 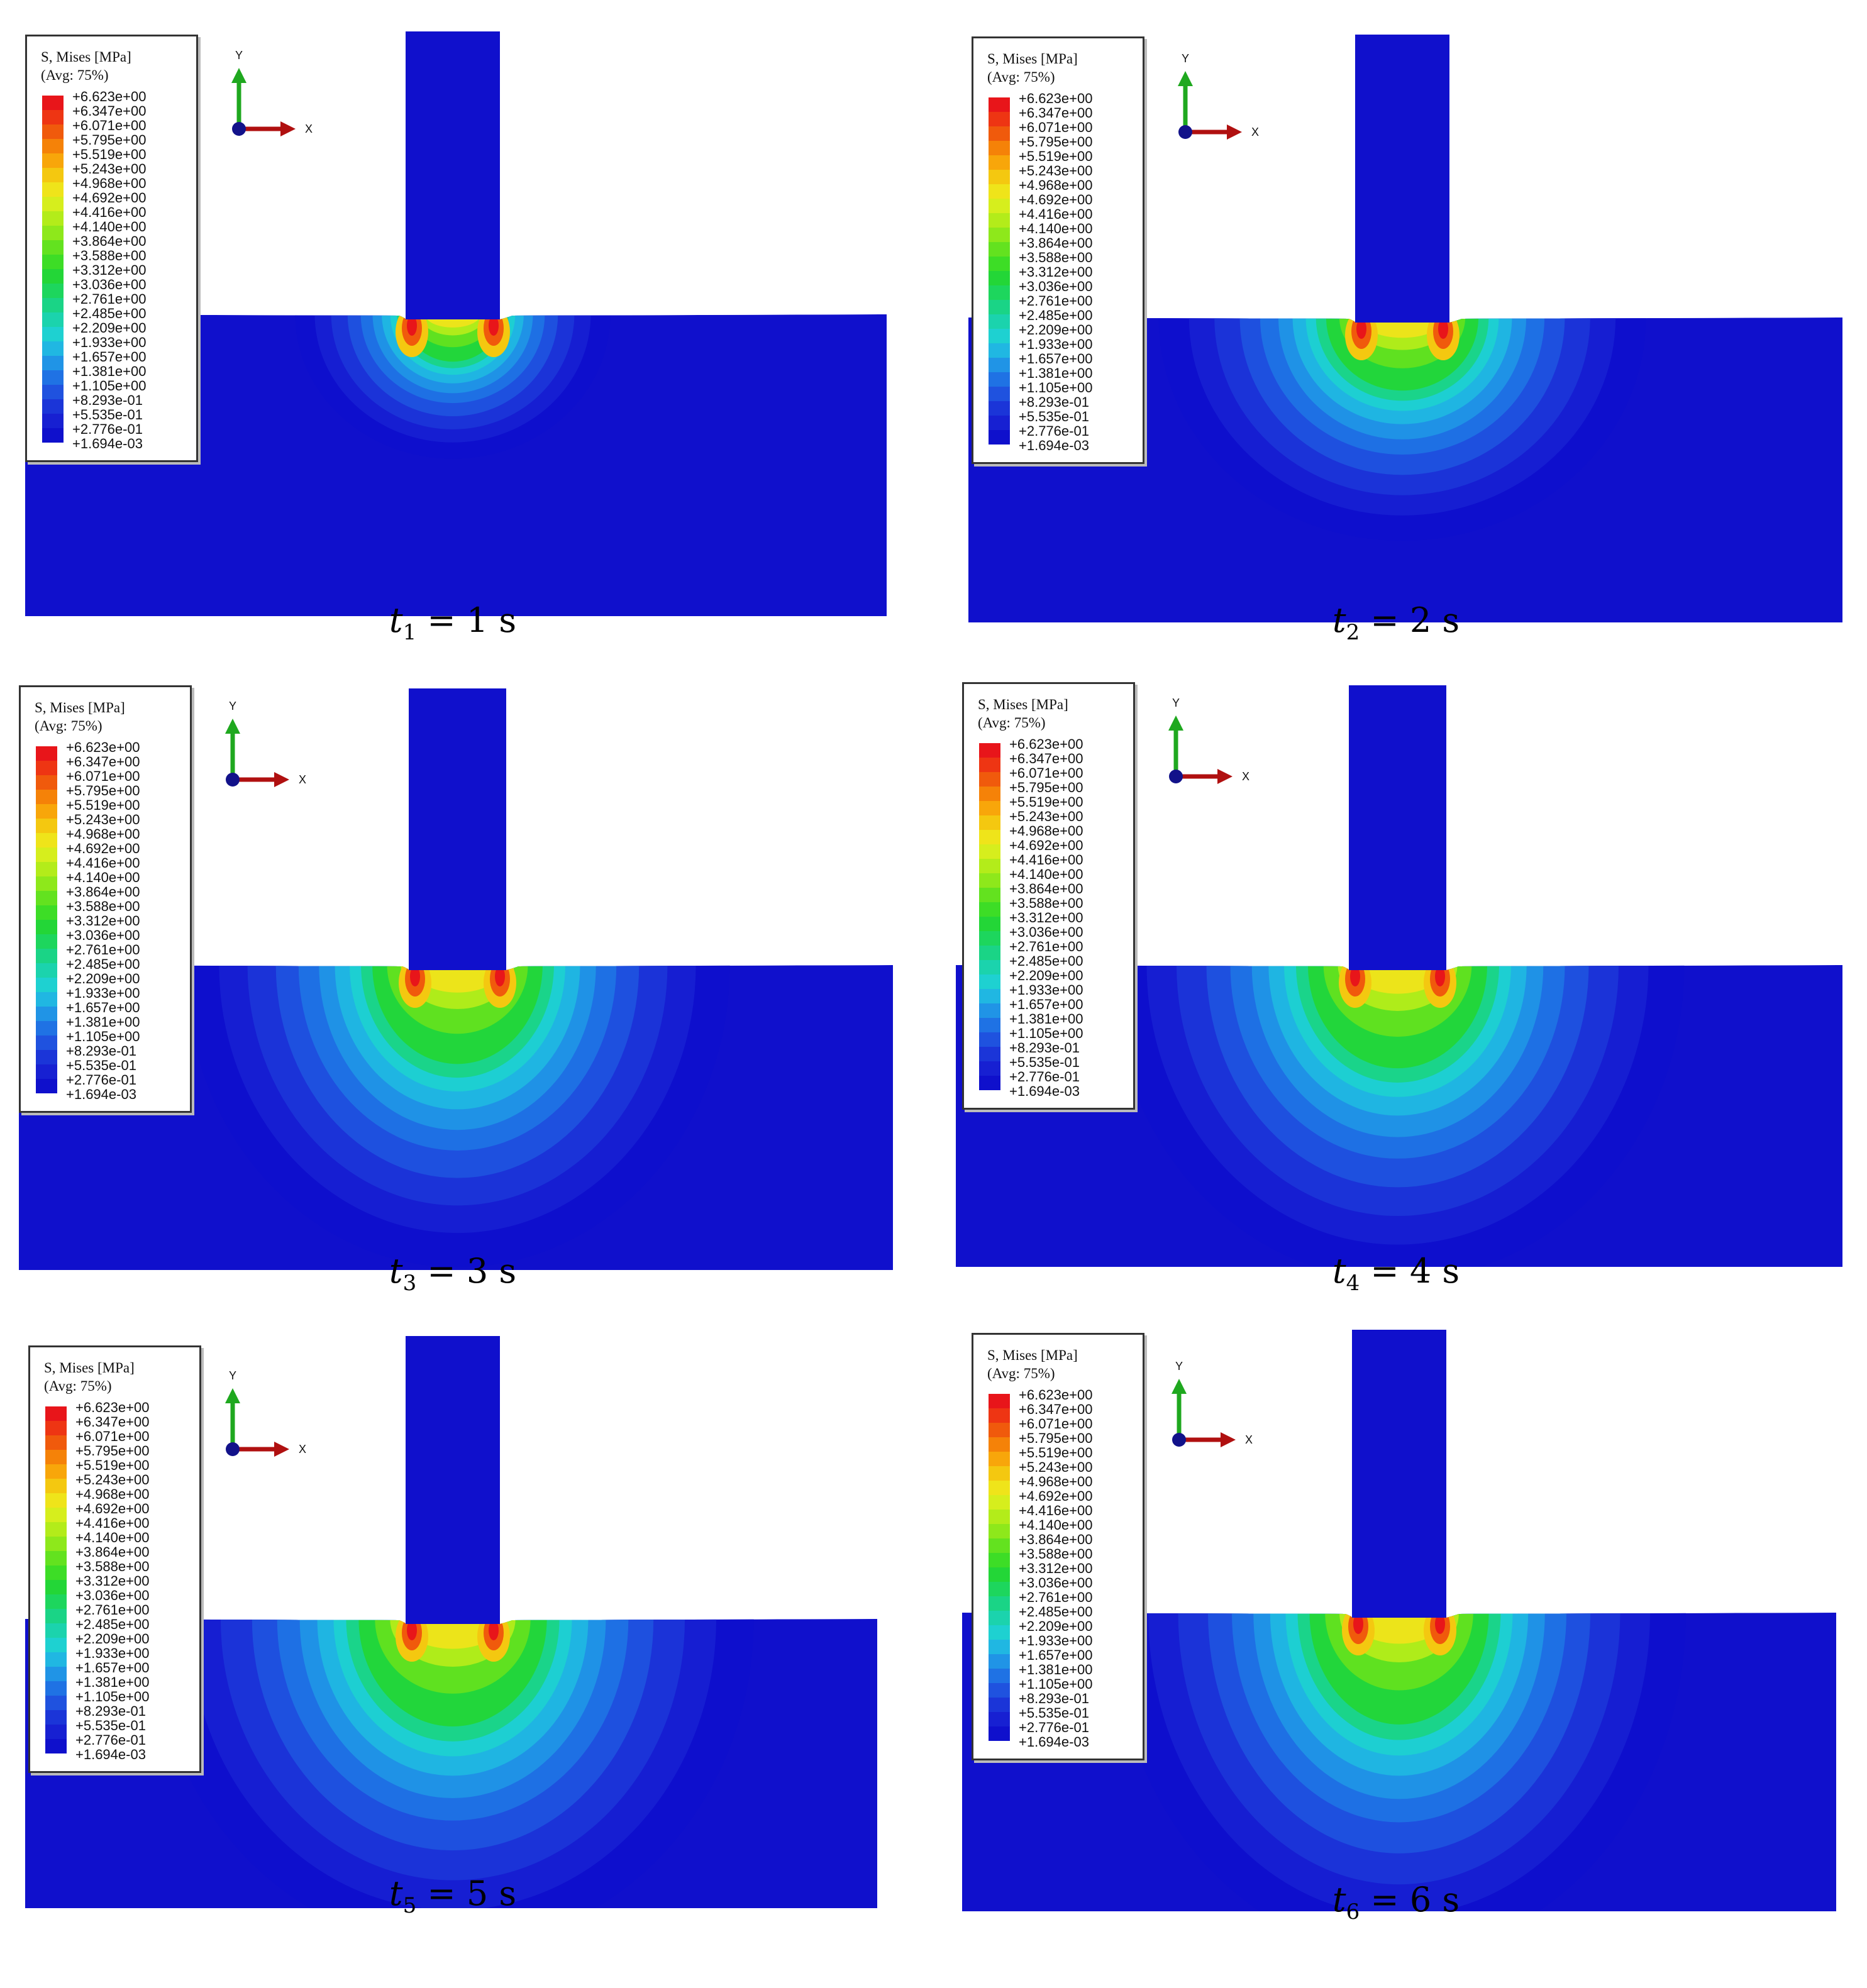 I want to click on legend-value: +5.519e+00, so click(x=1056, y=1453).